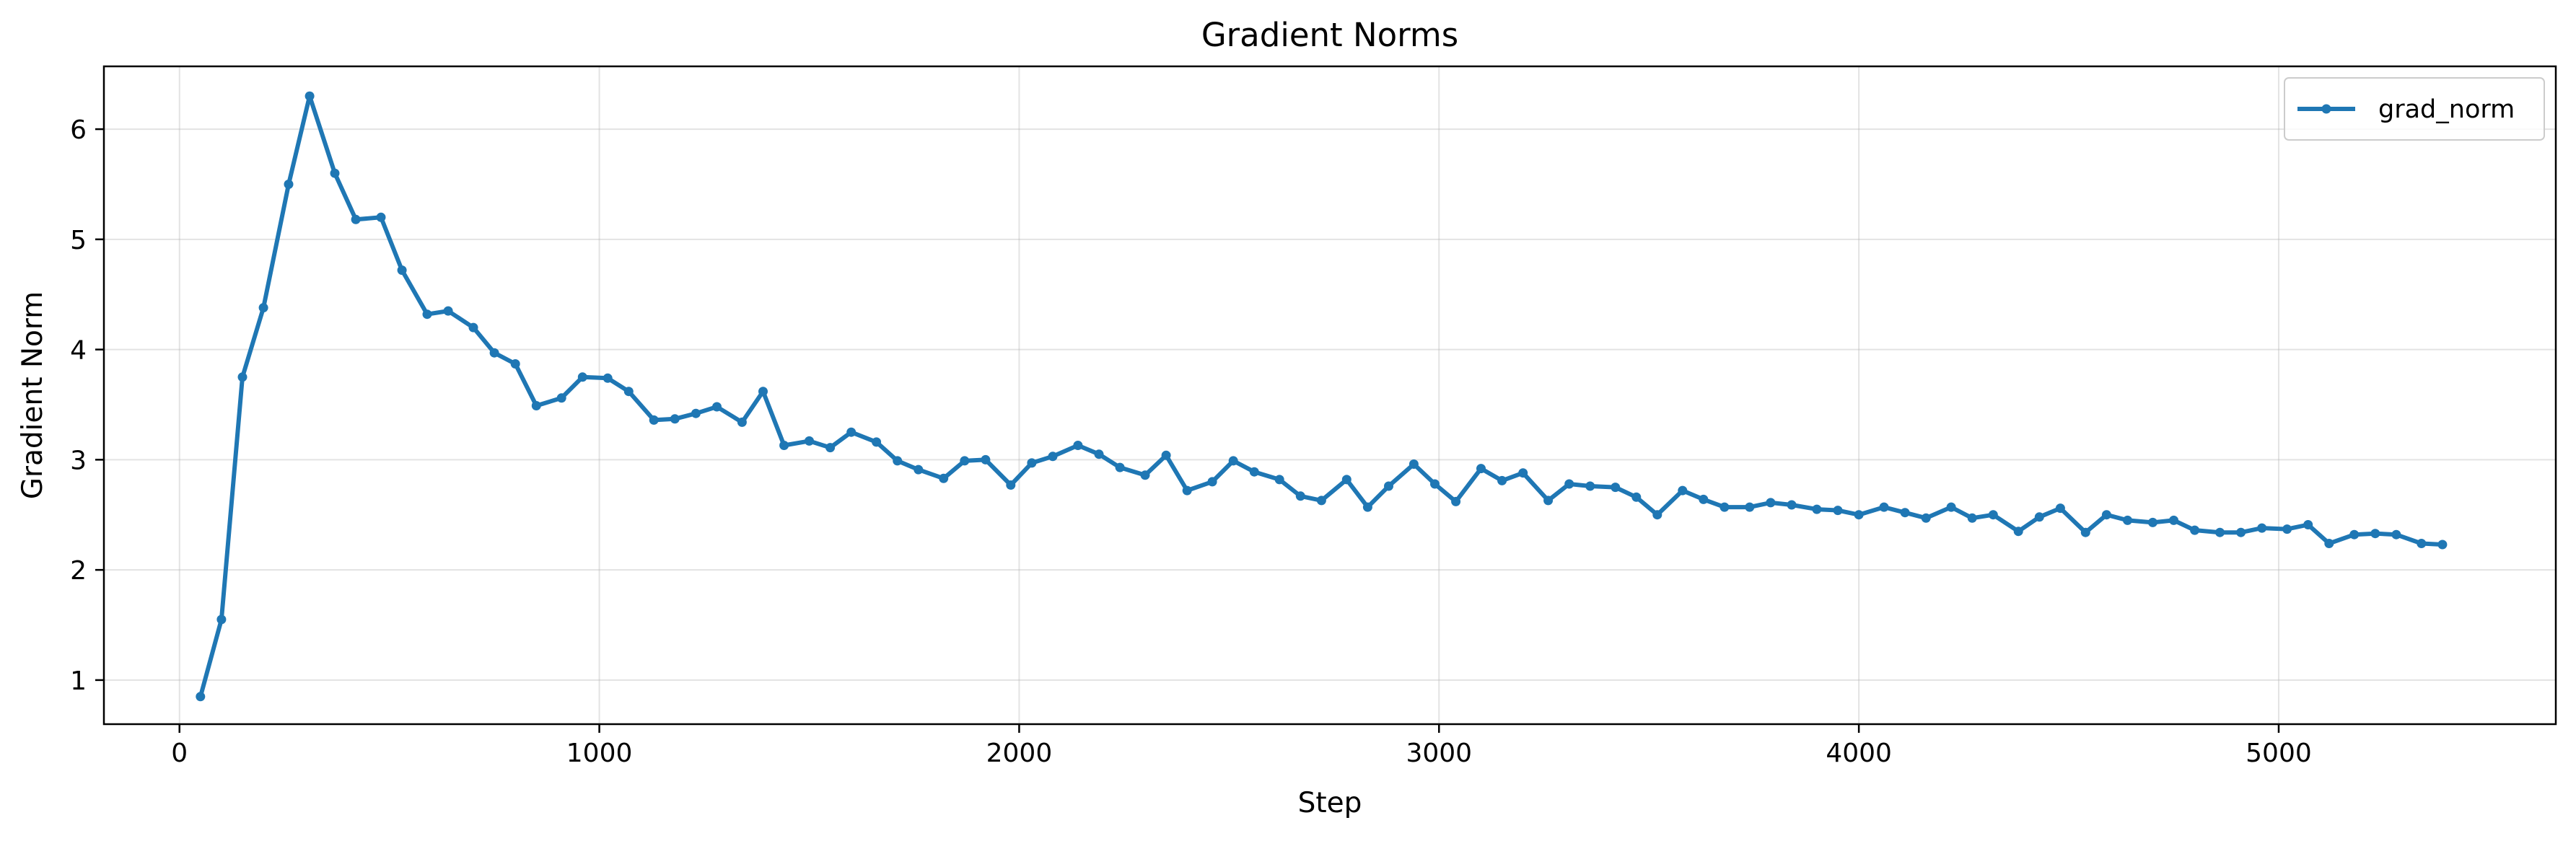 The height and width of the screenshot is (841, 2576). Describe the element at coordinates (179, 753) in the screenshot. I see `x-tick-label: 0` at that location.